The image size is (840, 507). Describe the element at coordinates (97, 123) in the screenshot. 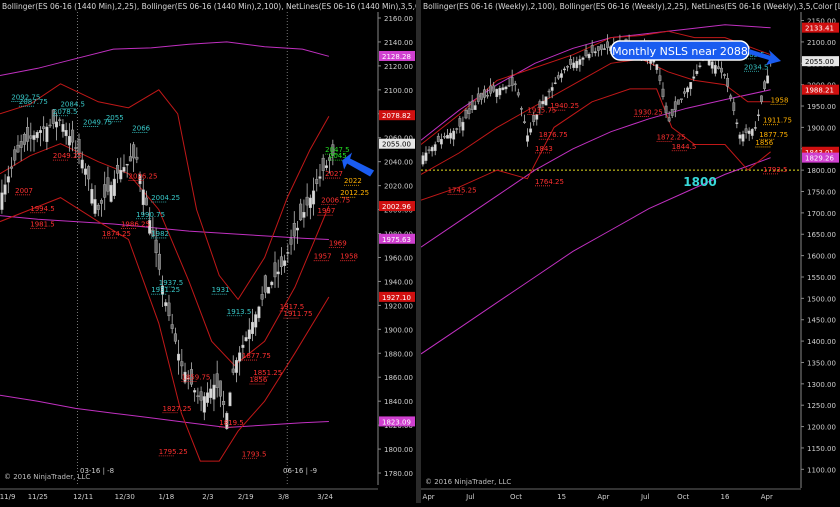

I see `left-price-annotation: 2049.75` at that location.